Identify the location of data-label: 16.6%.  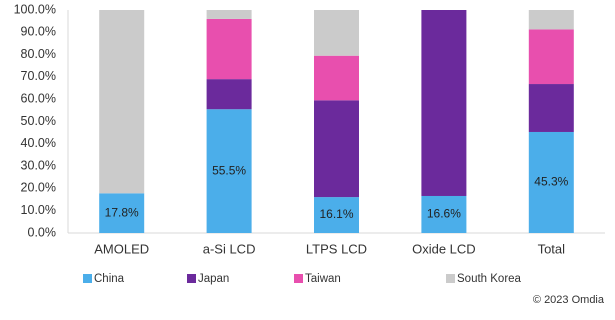
(444, 214).